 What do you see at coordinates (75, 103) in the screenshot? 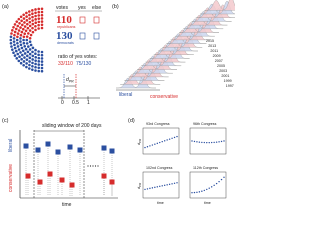
I see `tick: 0.5` at bounding box center [75, 103].